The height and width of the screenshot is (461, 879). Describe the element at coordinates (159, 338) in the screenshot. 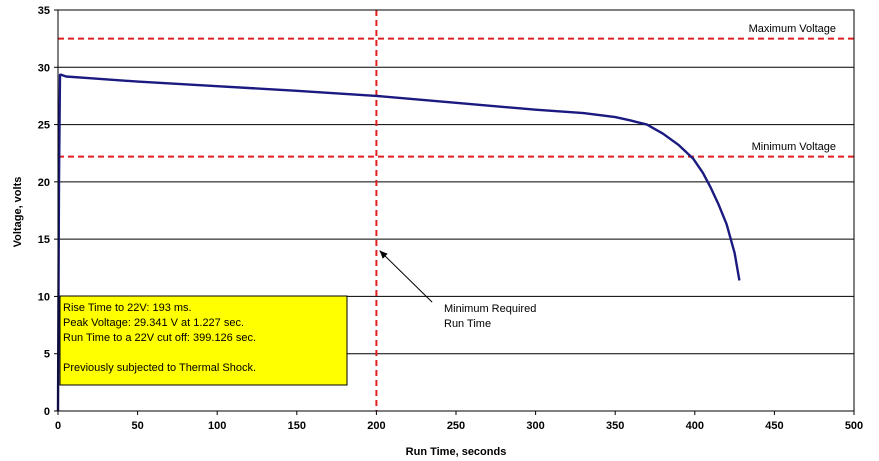

I see `info-line-run-time: Run Time to a 22V cut off: 399.126 sec.` at that location.